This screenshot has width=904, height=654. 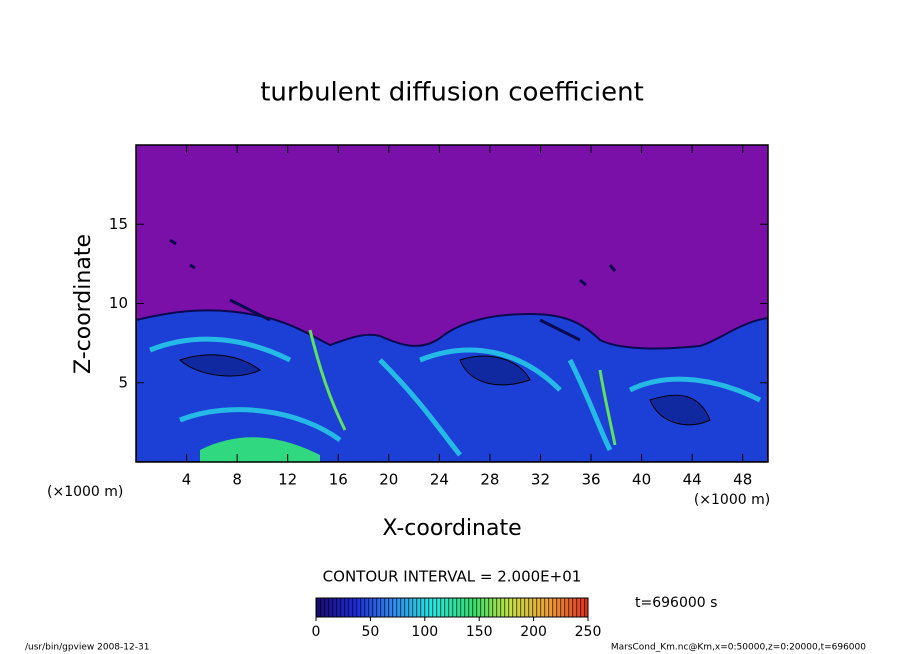 I want to click on x-tick-label: 44, so click(x=692, y=480).